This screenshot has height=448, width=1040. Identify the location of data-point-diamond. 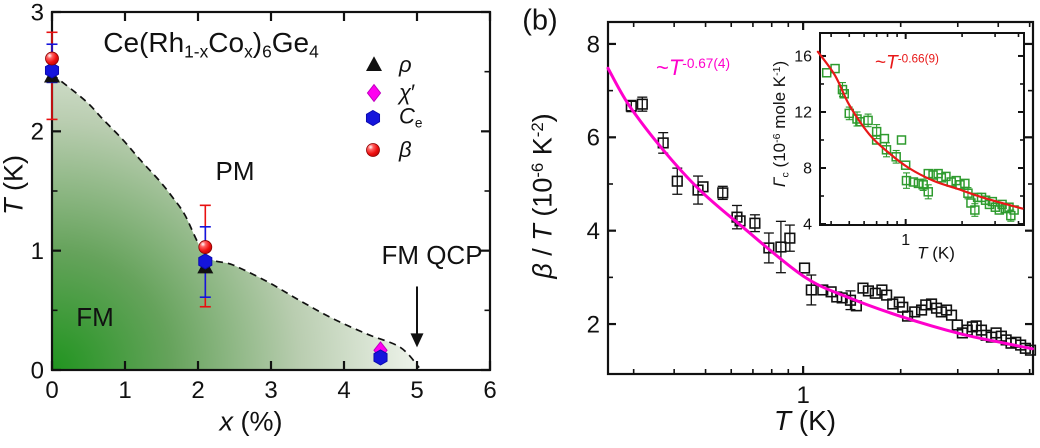
(374, 93).